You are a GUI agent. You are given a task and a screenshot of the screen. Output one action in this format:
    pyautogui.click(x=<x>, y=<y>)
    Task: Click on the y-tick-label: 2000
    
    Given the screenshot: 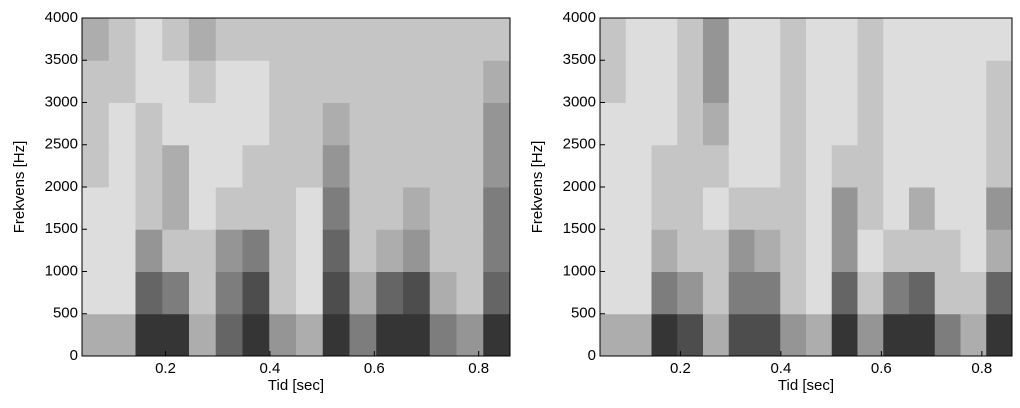 What is the action you would take?
    pyautogui.click(x=61, y=186)
    